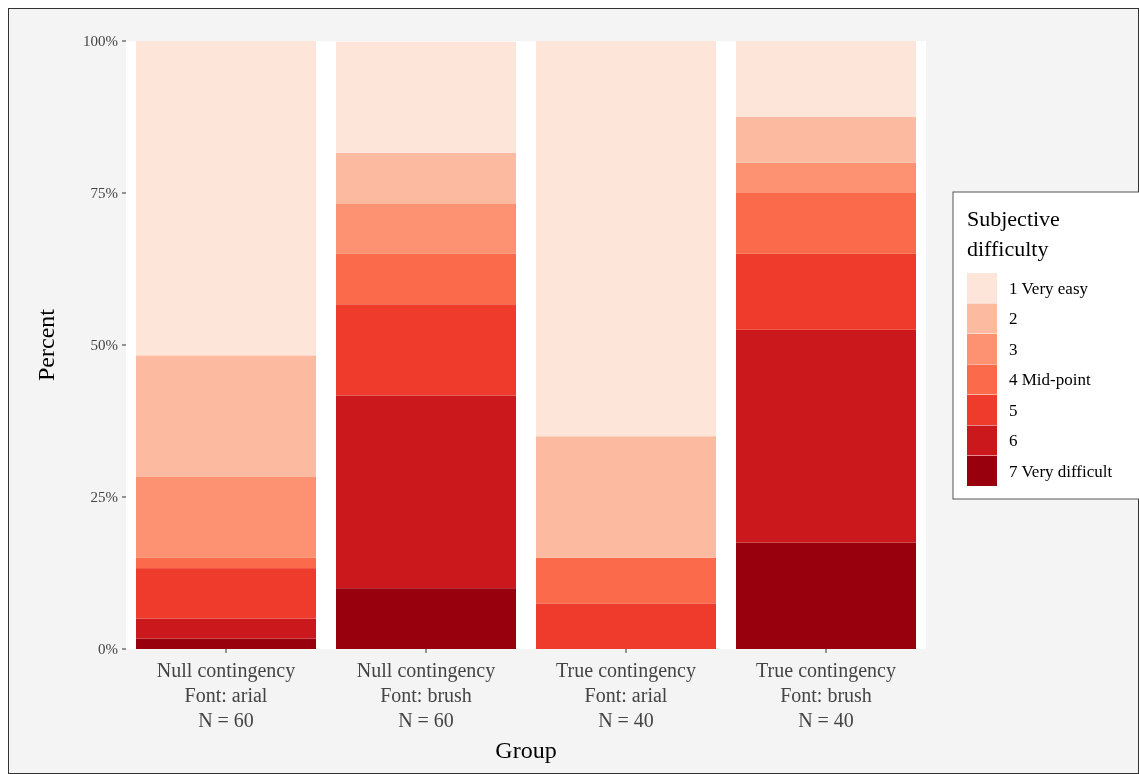 Image resolution: width=1139 pixels, height=774 pixels. What do you see at coordinates (1013, 349) in the screenshot?
I see `legend-label: 3` at bounding box center [1013, 349].